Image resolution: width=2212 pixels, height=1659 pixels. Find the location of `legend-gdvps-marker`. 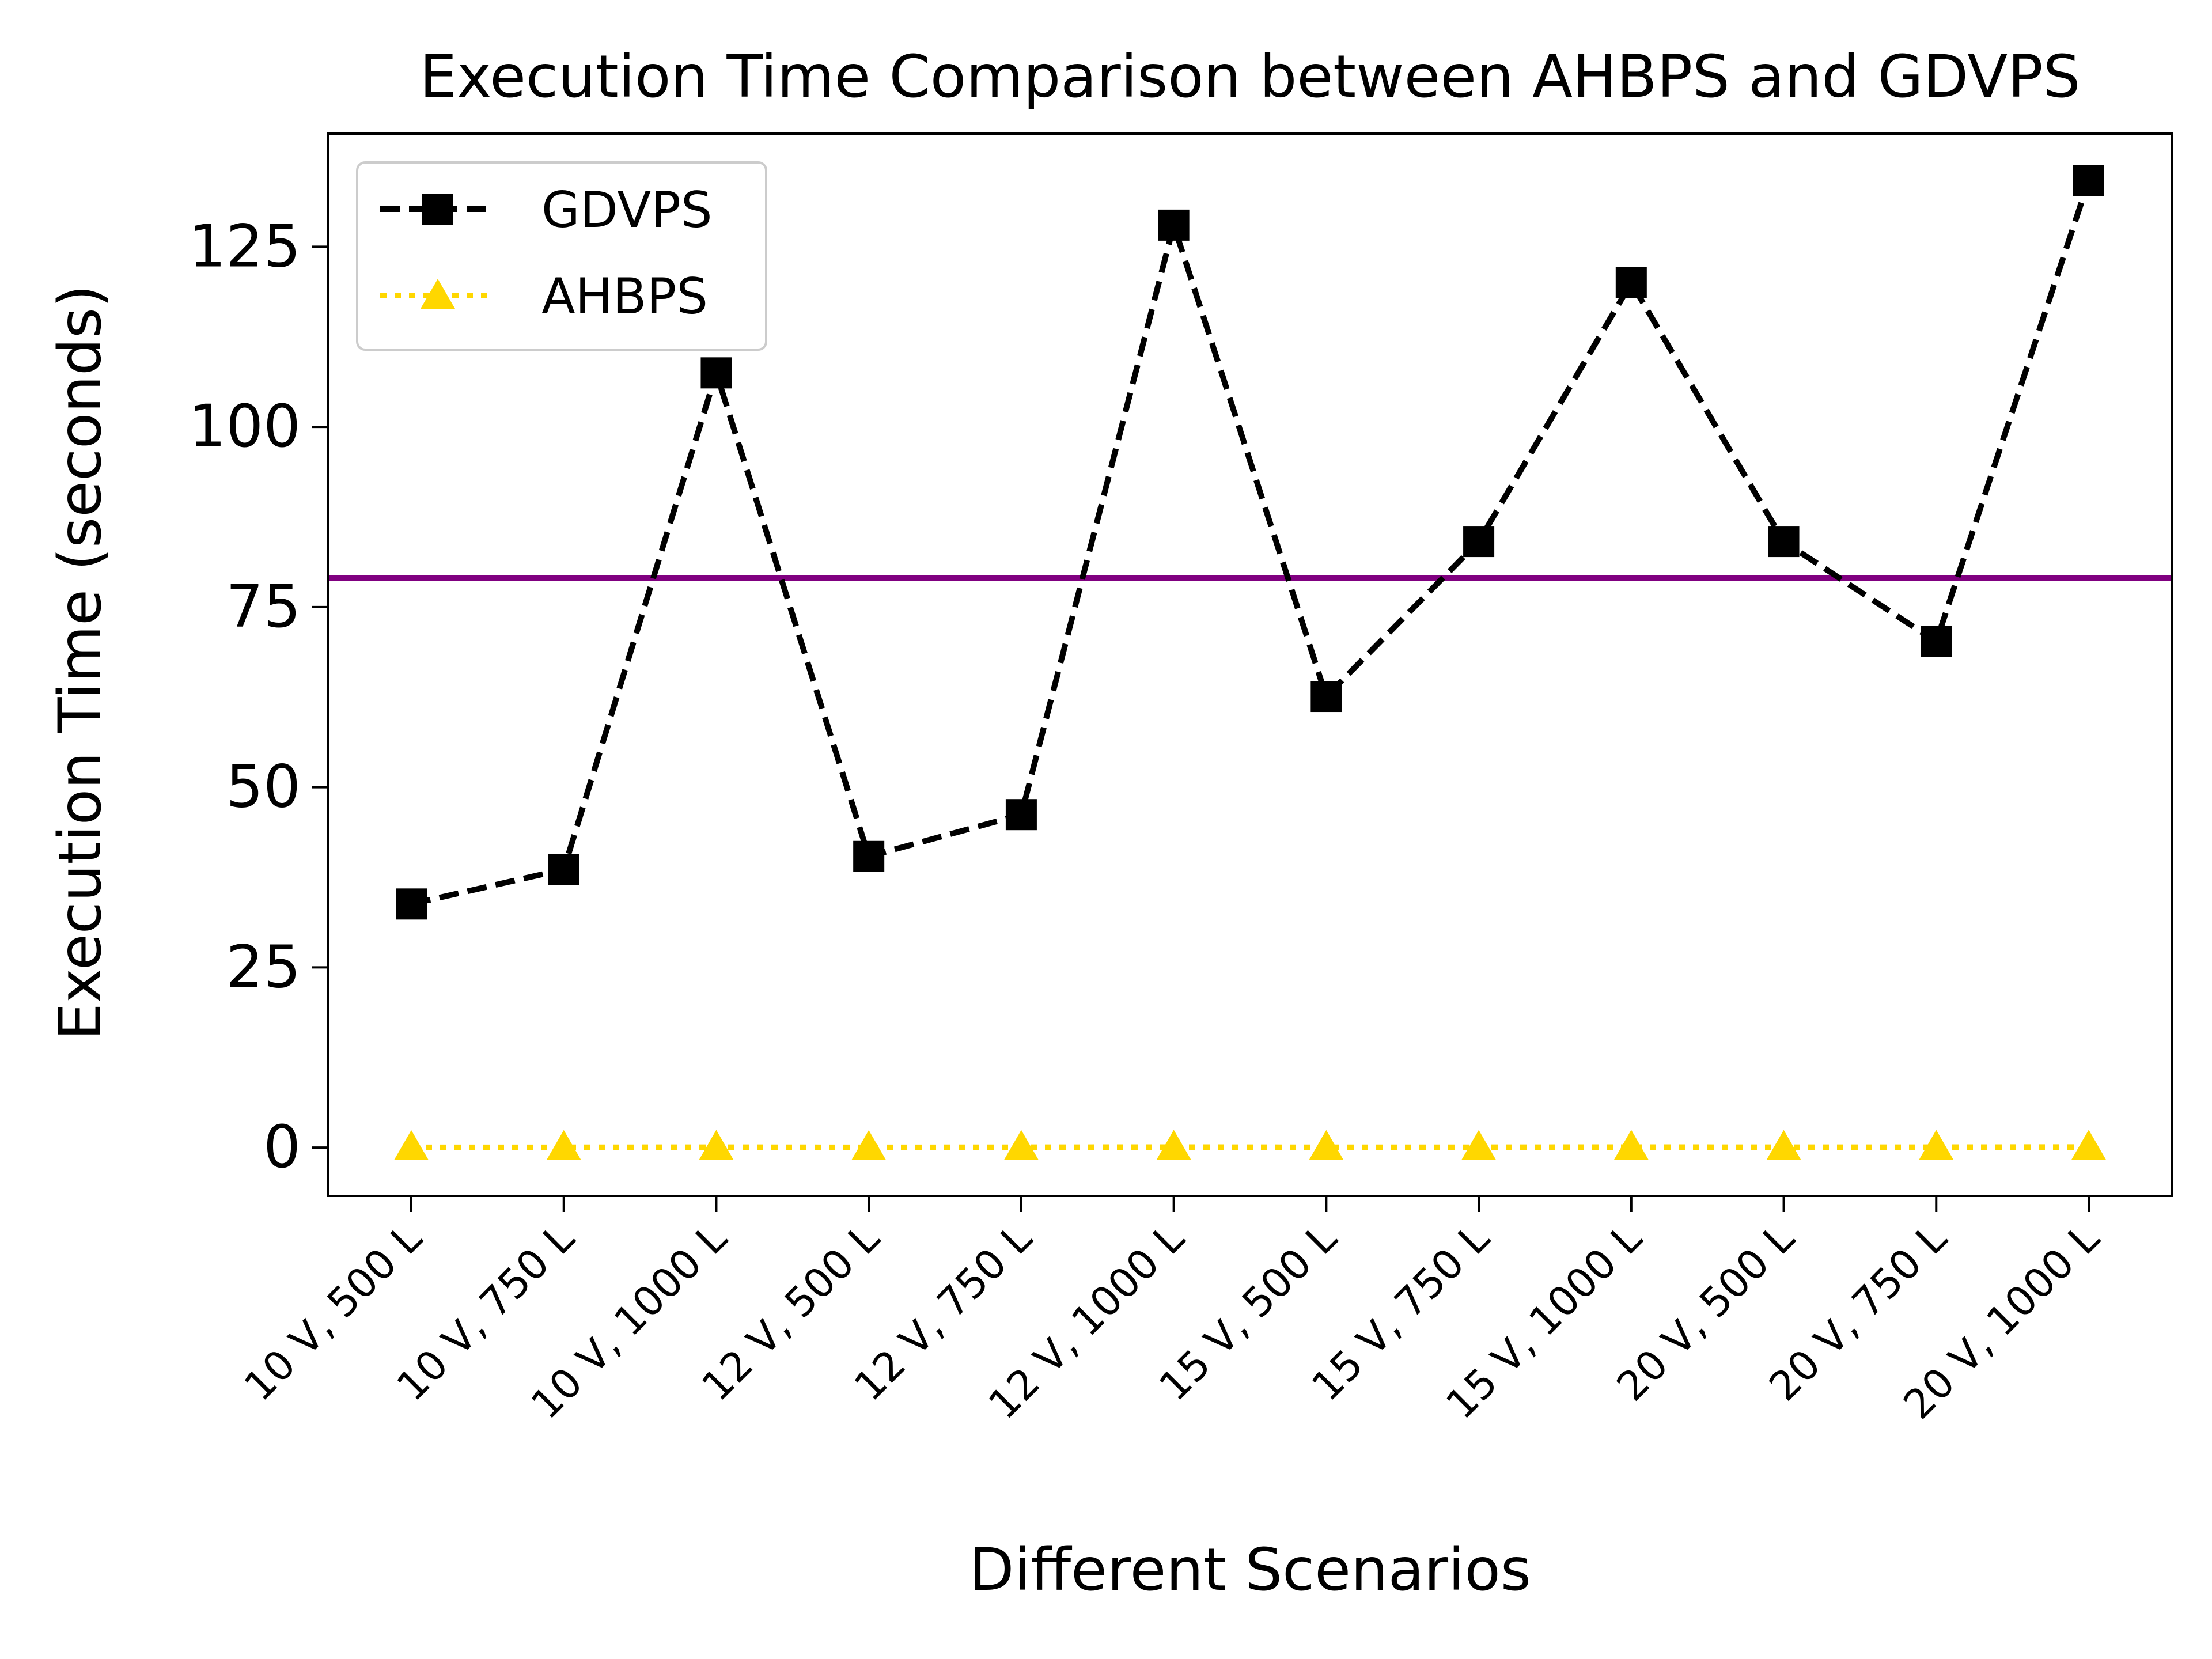

legend-gdvps-marker is located at coordinates (437, 209).